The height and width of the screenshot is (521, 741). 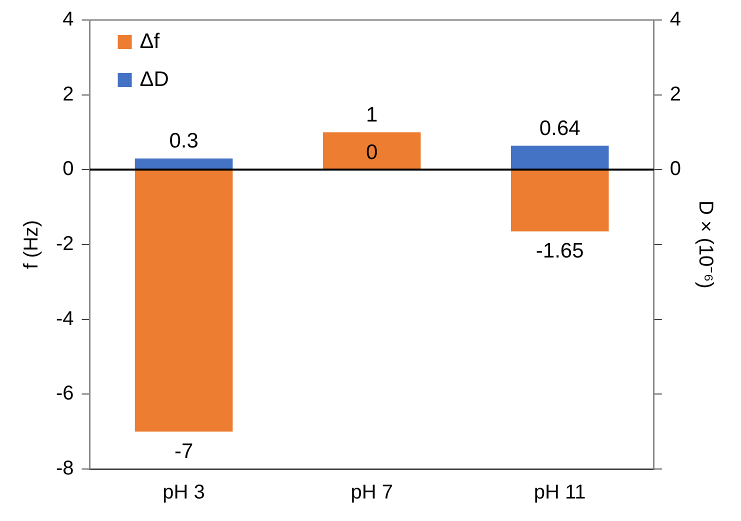 What do you see at coordinates (68, 19) in the screenshot?
I see `y-tick-label: 4` at bounding box center [68, 19].